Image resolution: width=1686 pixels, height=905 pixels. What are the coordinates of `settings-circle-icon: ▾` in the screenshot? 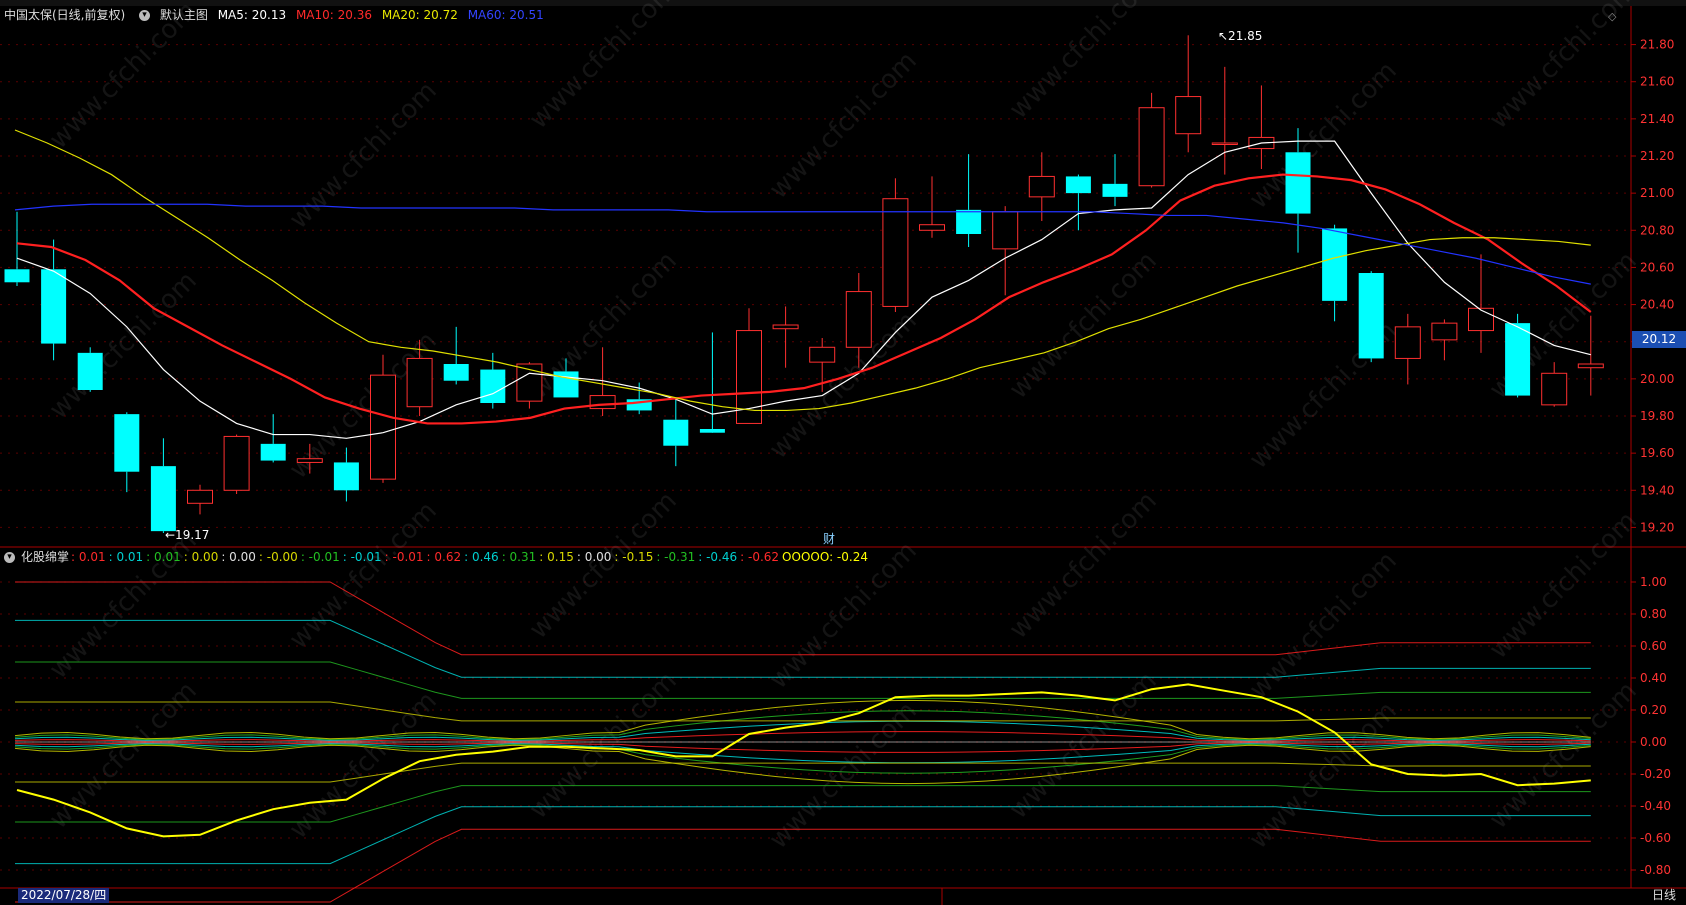 It's located at (145, 15).